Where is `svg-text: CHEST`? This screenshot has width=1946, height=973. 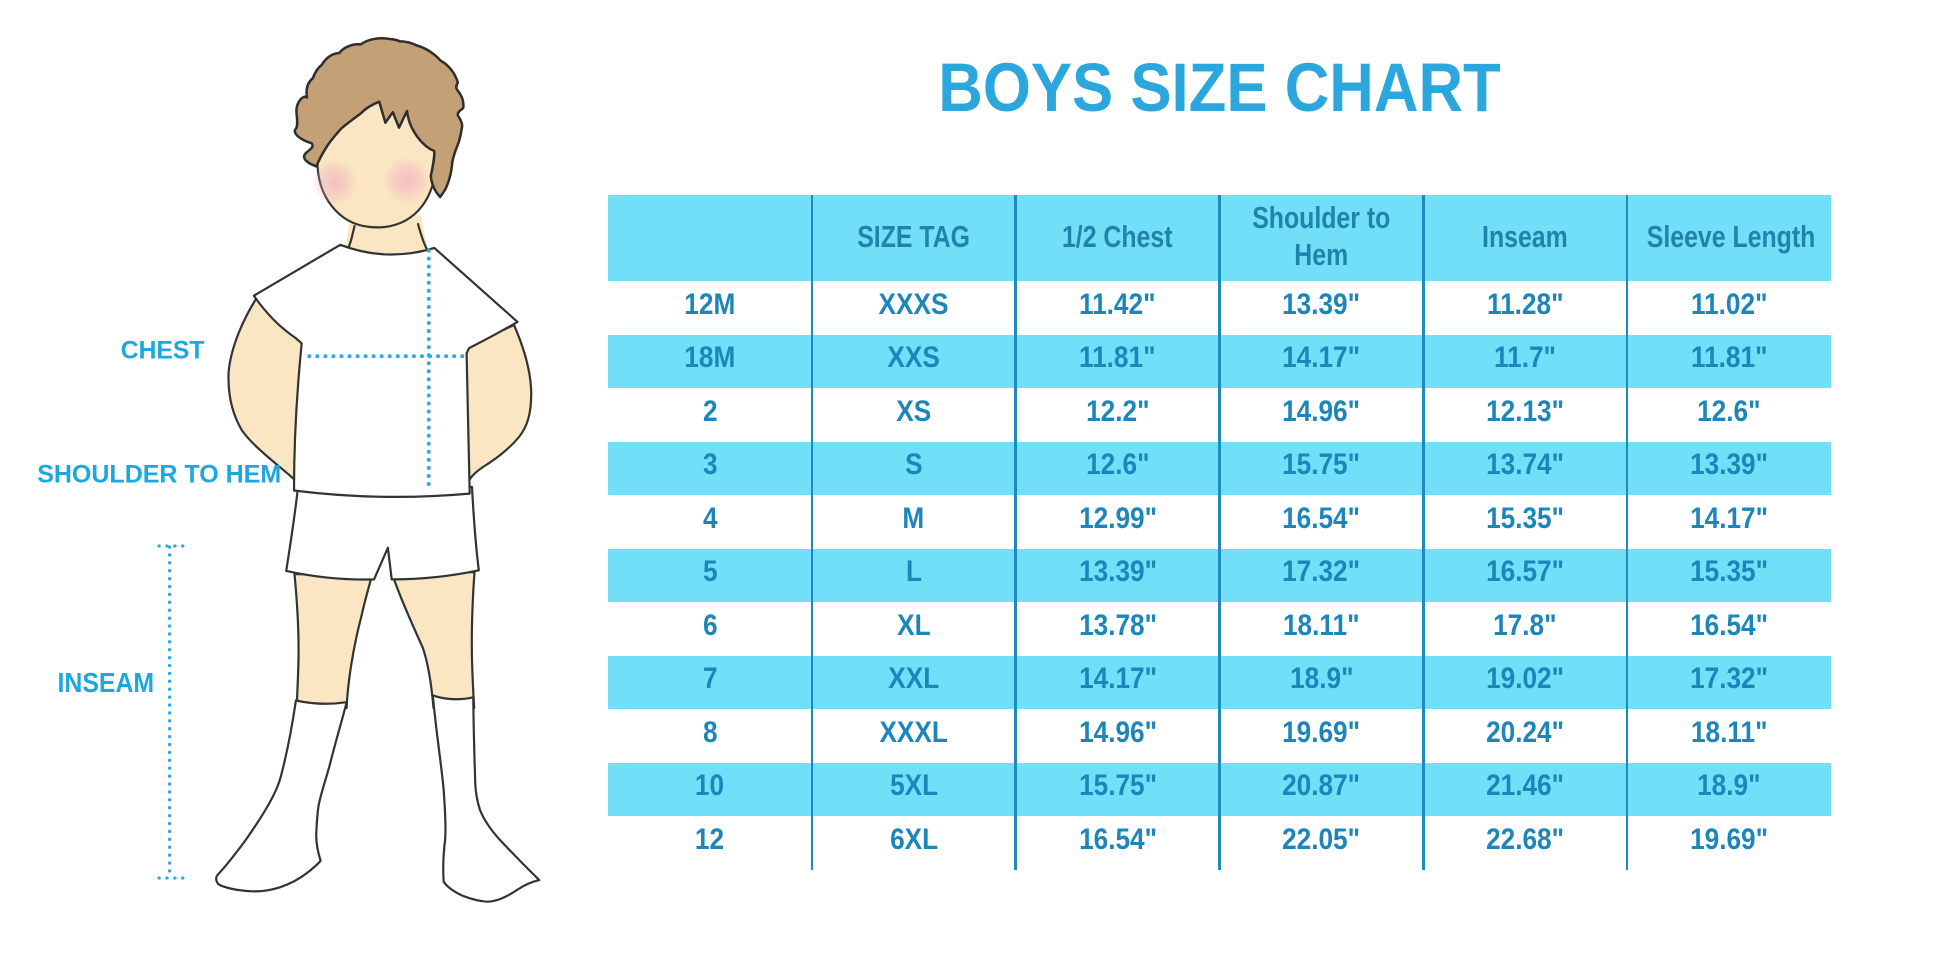 svg-text: CHEST is located at coordinates (163, 351).